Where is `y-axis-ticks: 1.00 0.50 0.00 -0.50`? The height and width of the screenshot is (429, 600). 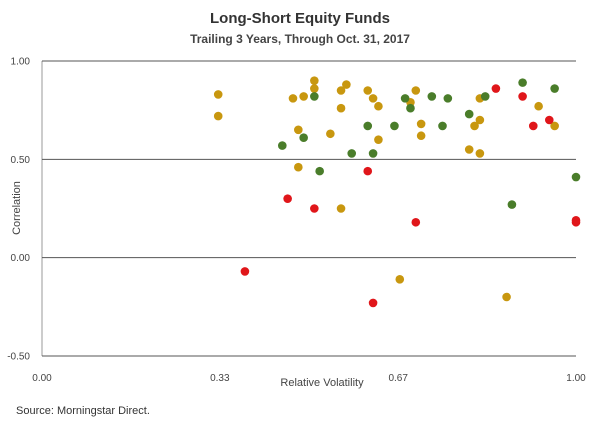
y-axis-ticks: 1.00 0.50 0.00 -0.50 is located at coordinates (18, 210).